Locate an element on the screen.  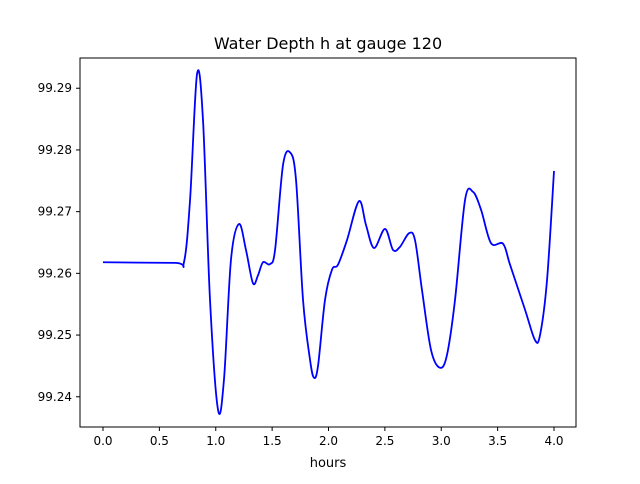
x-tick-label: 0.5 is located at coordinates (159, 441).